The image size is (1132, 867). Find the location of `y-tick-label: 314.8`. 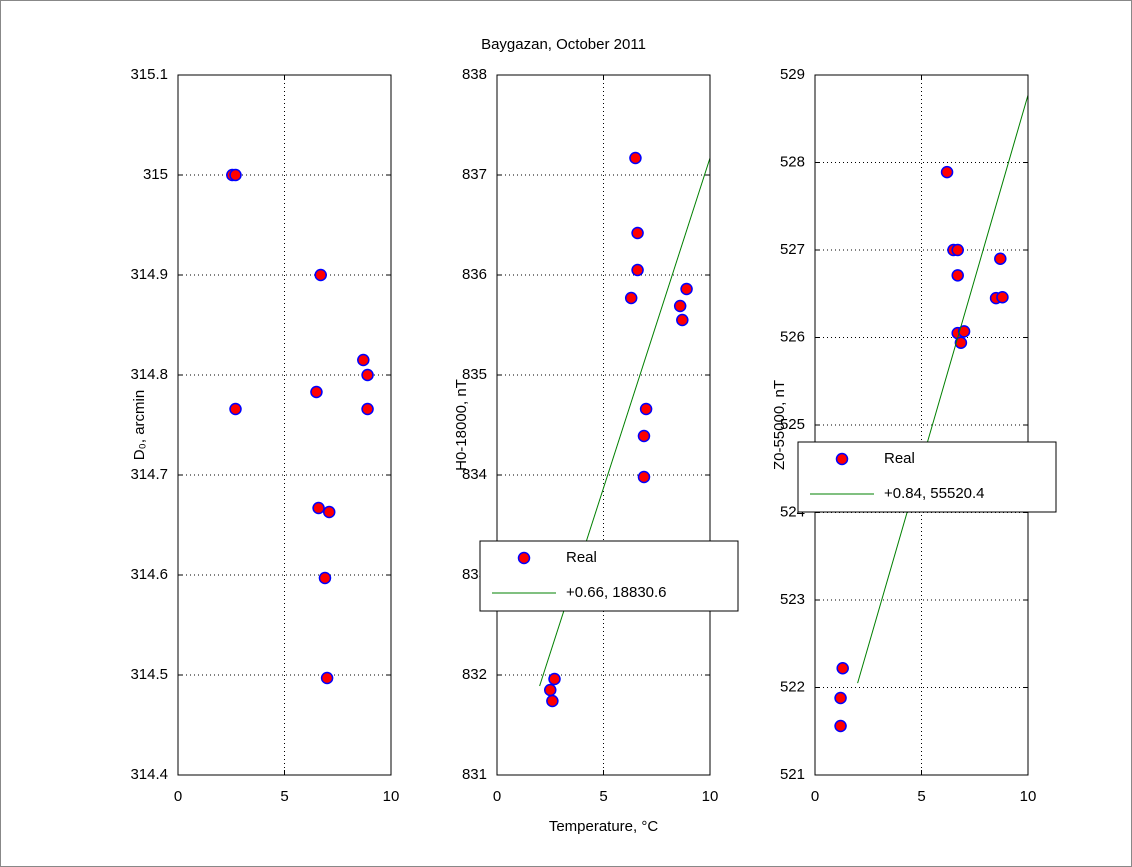

y-tick-label: 314.8 is located at coordinates (149, 374).